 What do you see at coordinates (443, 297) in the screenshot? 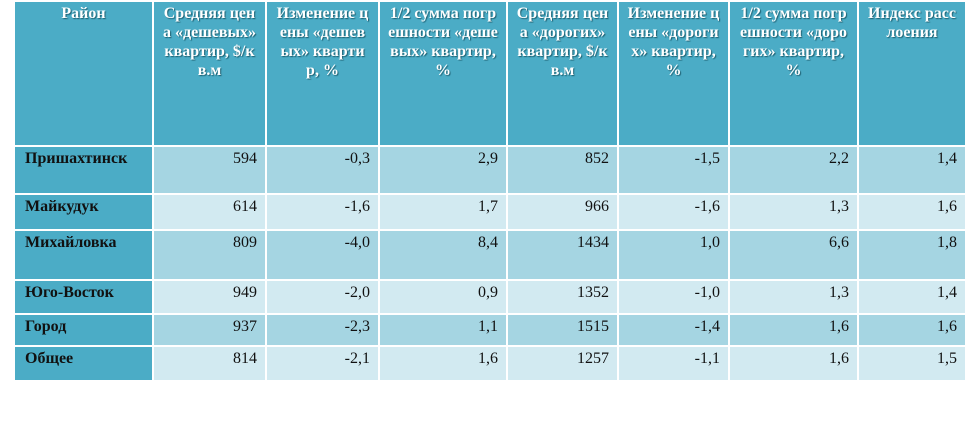
I see `cell: 0,9` at bounding box center [443, 297].